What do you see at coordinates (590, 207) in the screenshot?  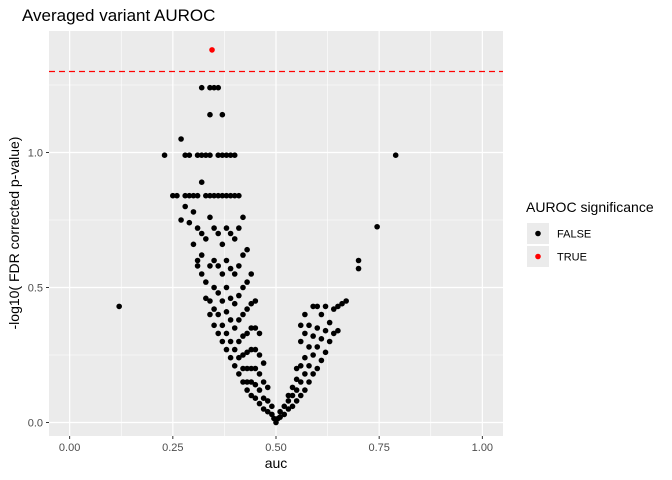 I see `legend-title: AUROC significance` at bounding box center [590, 207].